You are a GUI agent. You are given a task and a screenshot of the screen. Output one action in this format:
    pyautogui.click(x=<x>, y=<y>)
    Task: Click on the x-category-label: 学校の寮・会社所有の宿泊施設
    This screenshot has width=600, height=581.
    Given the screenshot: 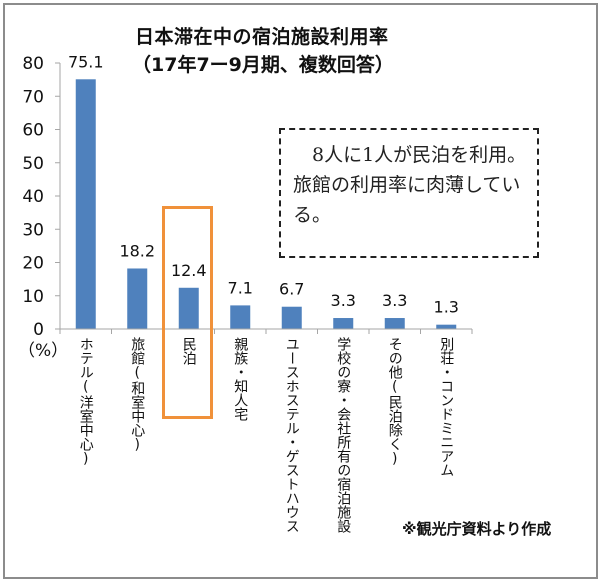 What is the action you would take?
    pyautogui.click(x=343, y=435)
    